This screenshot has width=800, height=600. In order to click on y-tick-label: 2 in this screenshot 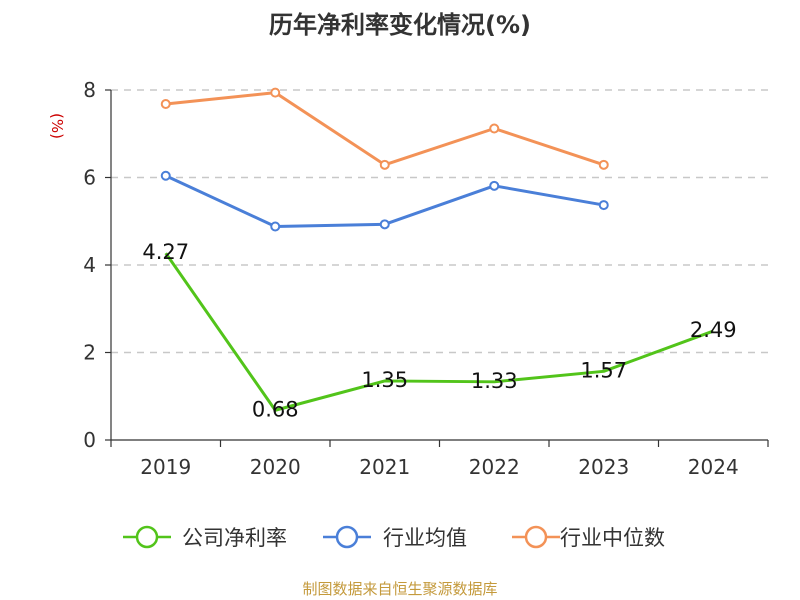, I will do `click(89, 353)`.